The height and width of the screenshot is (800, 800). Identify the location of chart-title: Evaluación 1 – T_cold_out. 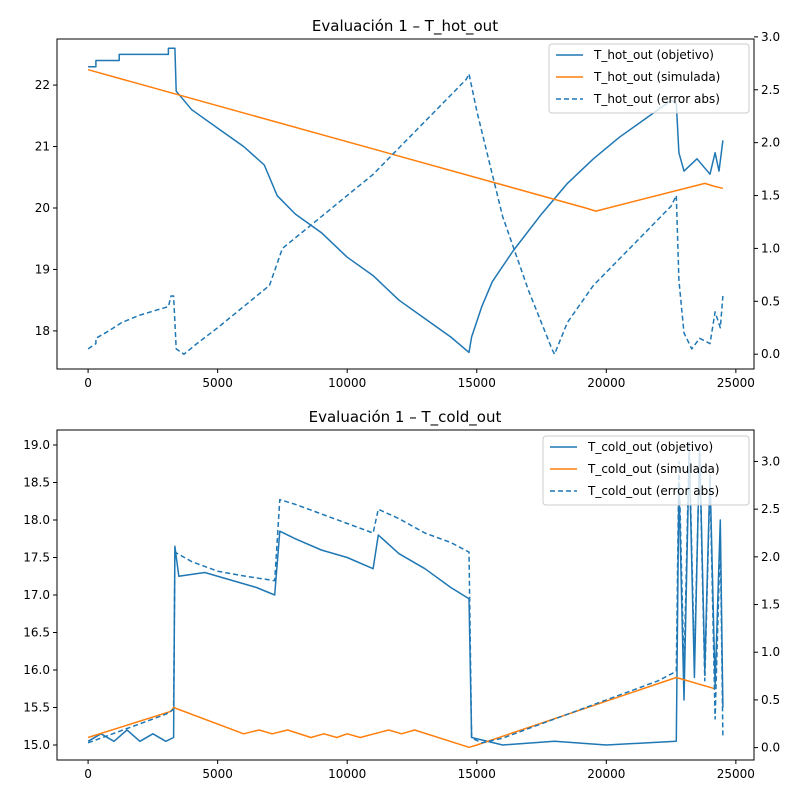
(405, 417).